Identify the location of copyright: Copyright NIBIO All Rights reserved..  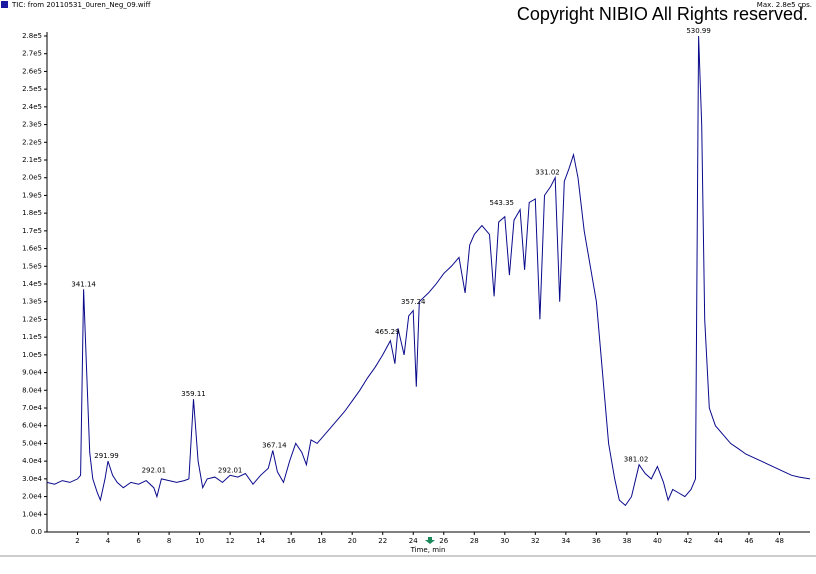
(662, 14).